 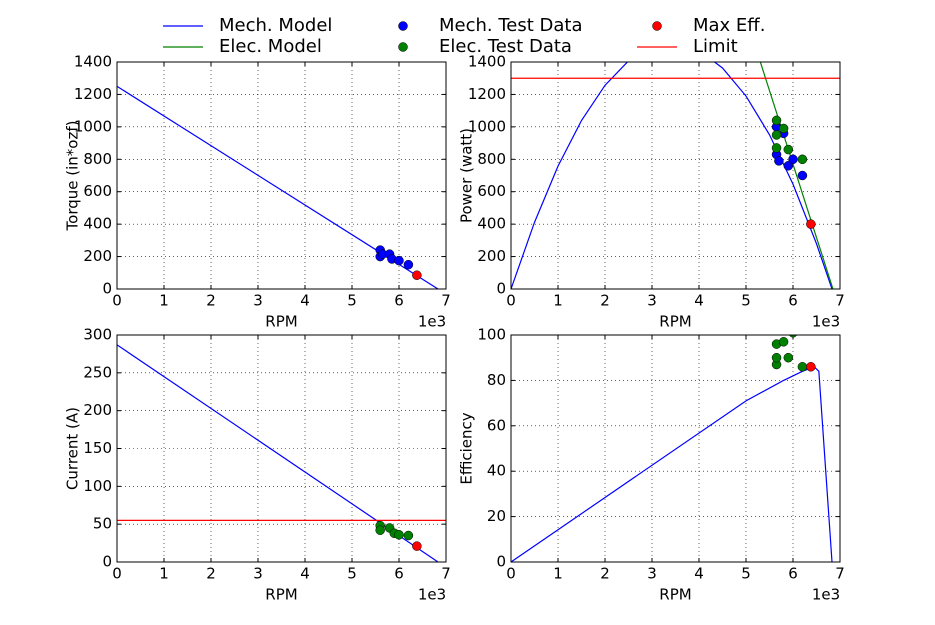 I want to click on y-tick-label: 80, so click(x=496, y=380).